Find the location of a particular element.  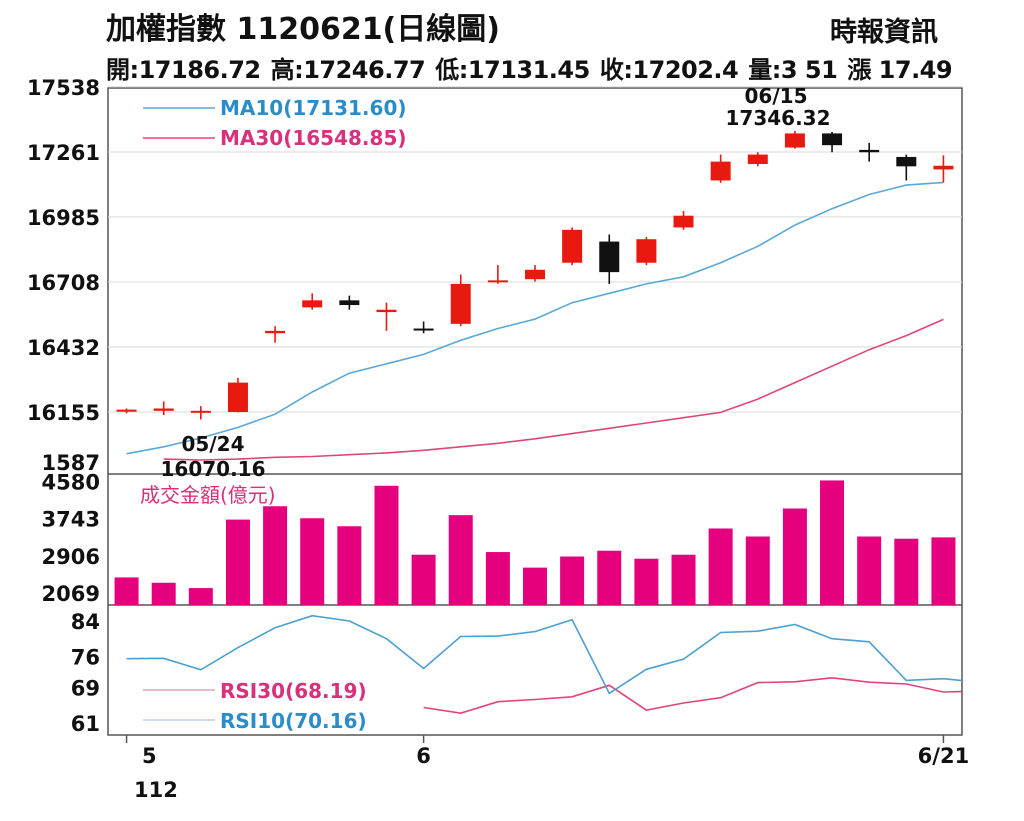

price-tick-label: 17538 is located at coordinates (63, 88).